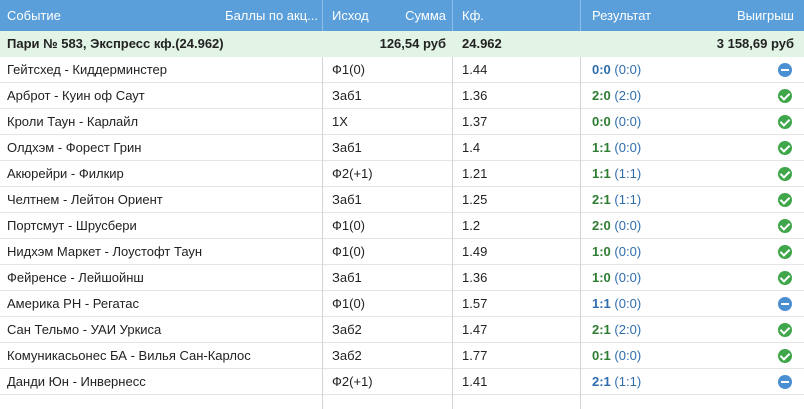 Image resolution: width=804 pixels, height=409 pixels. Describe the element at coordinates (475, 381) in the screenshot. I see `event-coef: 1.41` at that location.